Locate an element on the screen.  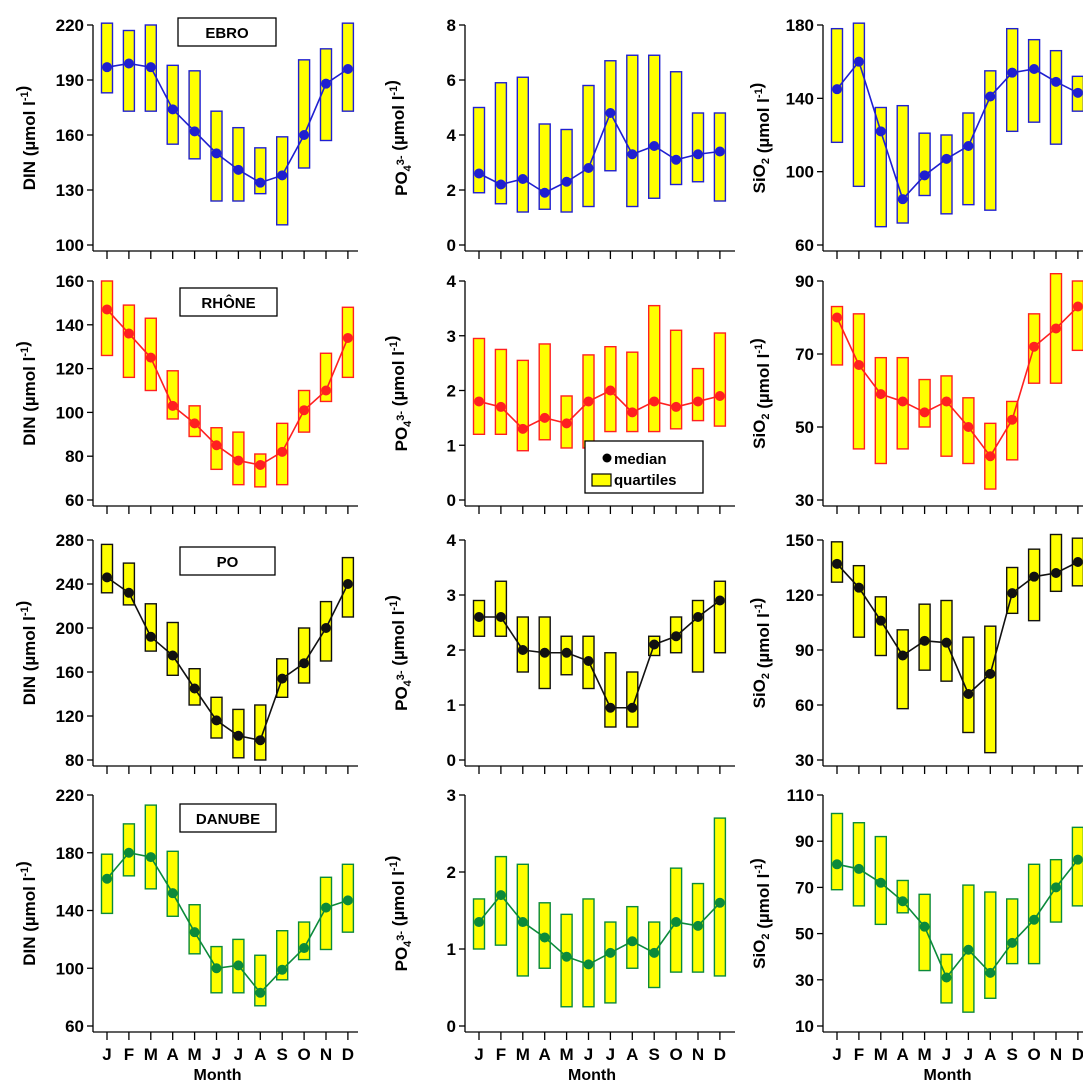
y-tick-label-r1-c0: 80 is located at coordinates (74, 456).